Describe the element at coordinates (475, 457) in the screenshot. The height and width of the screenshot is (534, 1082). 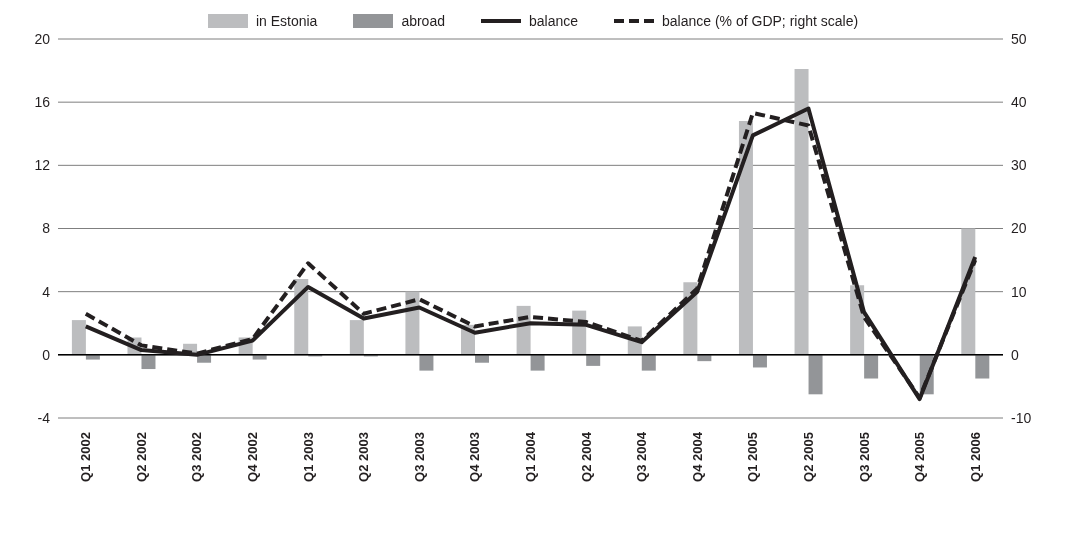
I see `x-tick-label: Q4 2003` at that location.